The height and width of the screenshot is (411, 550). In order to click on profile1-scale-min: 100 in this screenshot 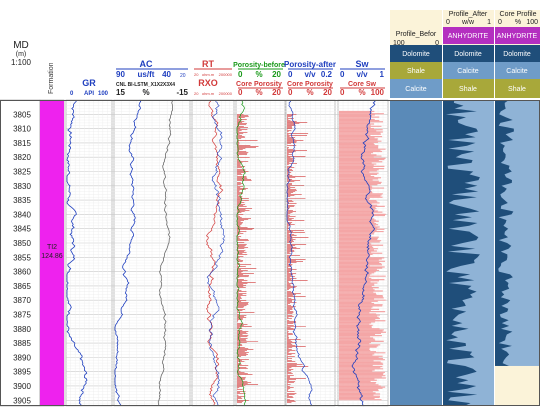, I will do `click(399, 43)`.